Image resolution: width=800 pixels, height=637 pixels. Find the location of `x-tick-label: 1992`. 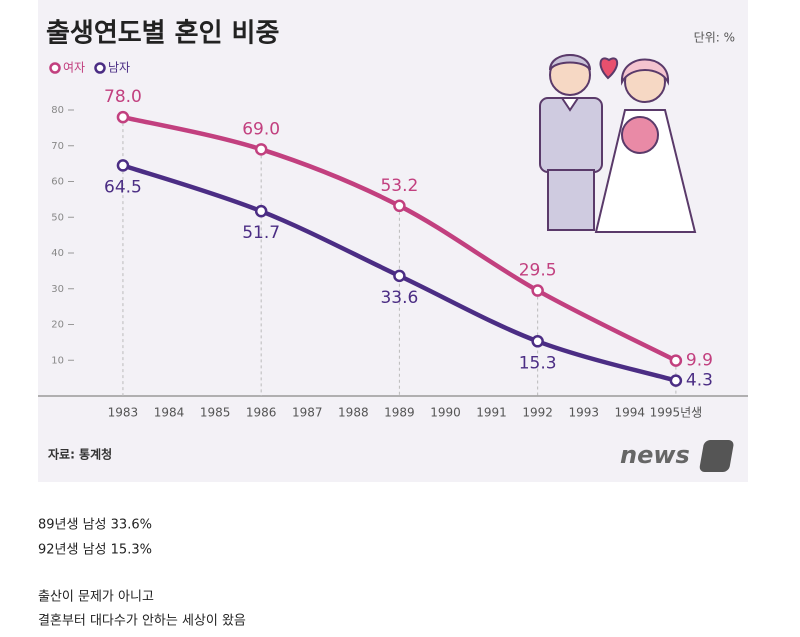

x-tick-label: 1992 is located at coordinates (537, 413).